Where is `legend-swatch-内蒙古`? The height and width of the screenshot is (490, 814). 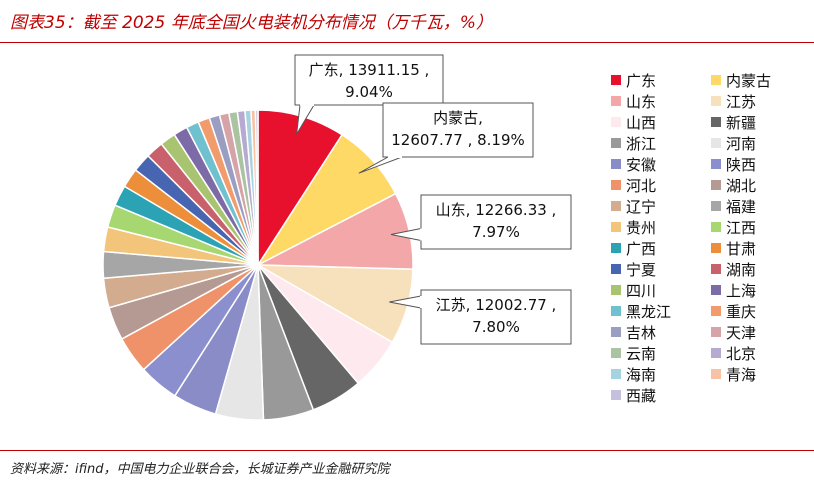 legend-swatch-内蒙古 is located at coordinates (716, 80).